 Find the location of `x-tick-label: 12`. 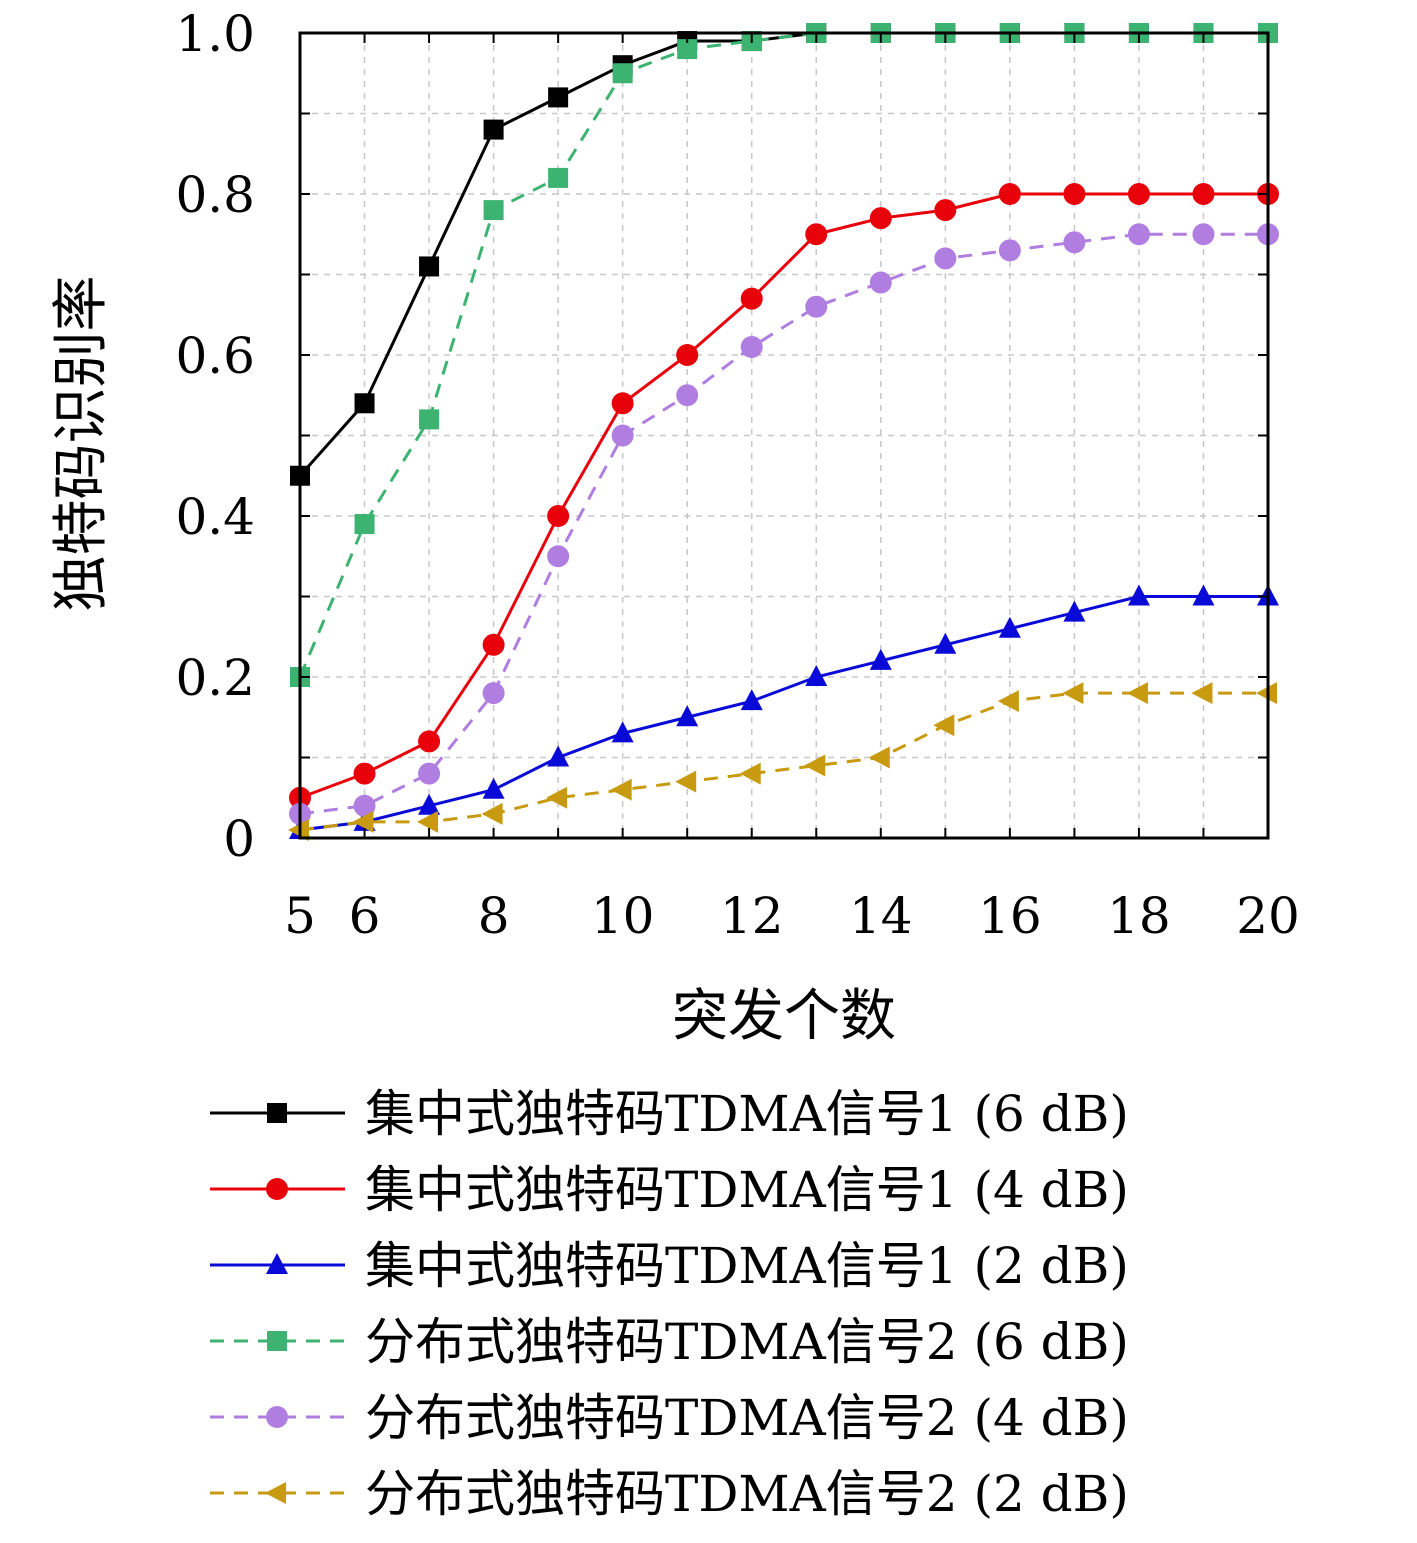

x-tick-label: 12 is located at coordinates (752, 916).